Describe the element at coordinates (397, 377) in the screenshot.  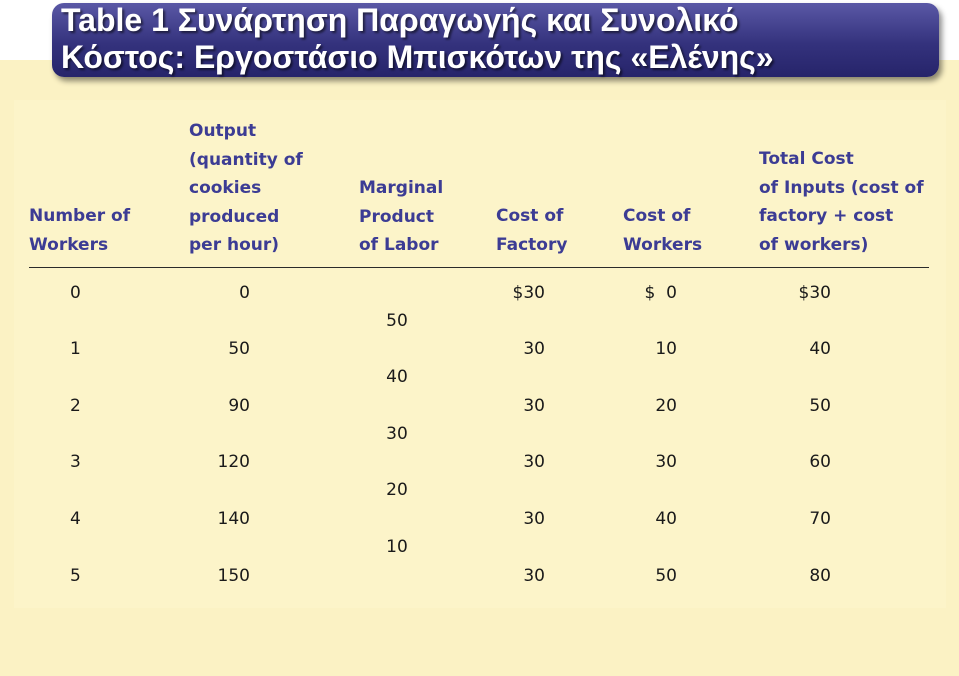
I see `cell-marginal-product: 40` at that location.